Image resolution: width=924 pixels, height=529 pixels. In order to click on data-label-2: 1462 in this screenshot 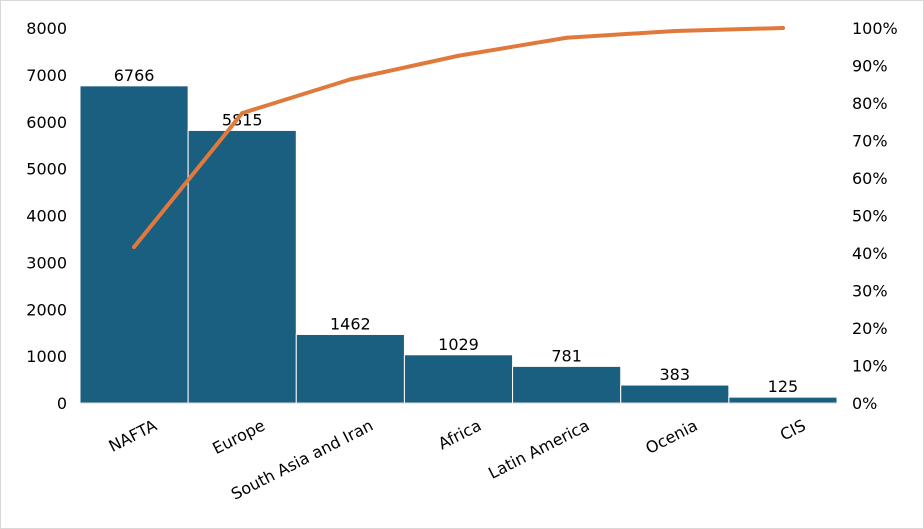, I will do `click(350, 323)`.